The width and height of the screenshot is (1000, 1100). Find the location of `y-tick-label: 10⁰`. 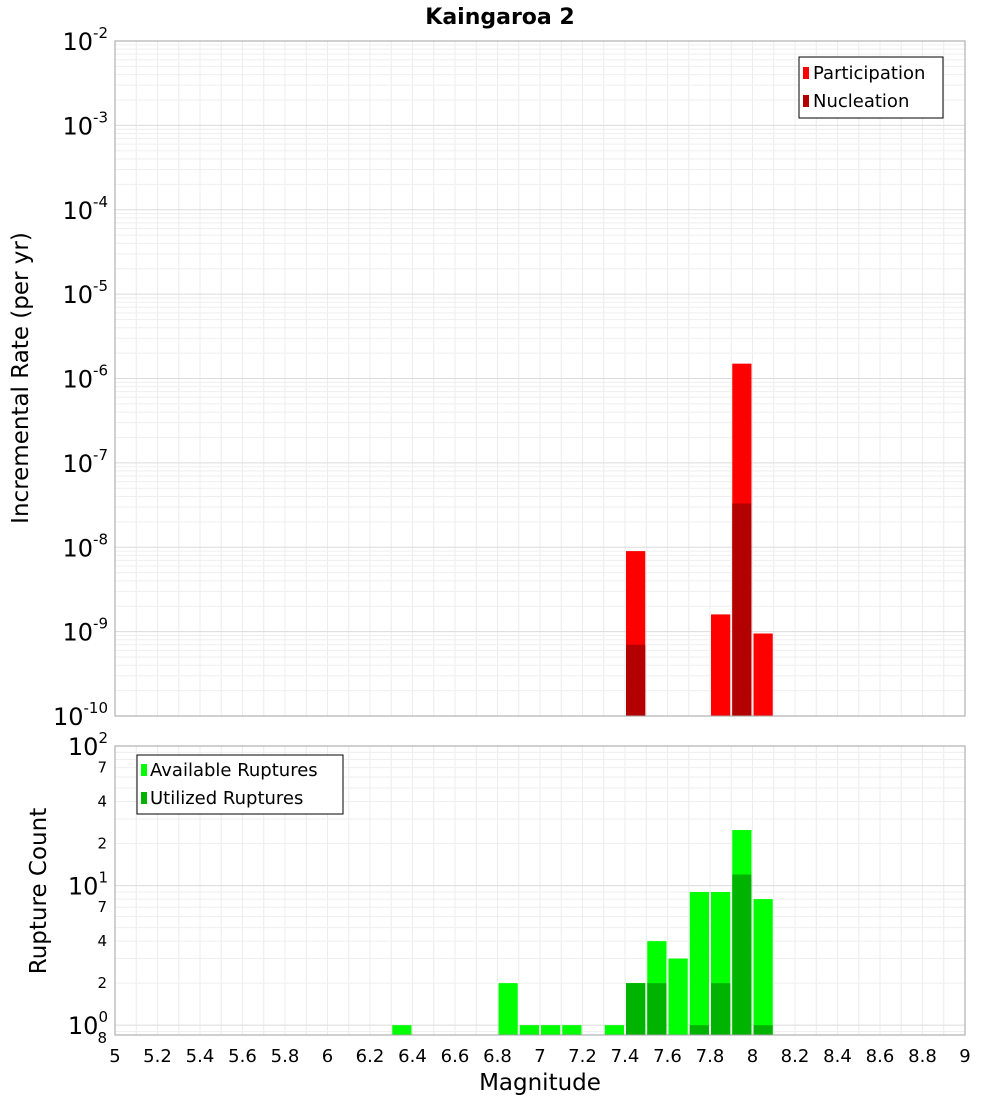

y-tick-label: 10⁰ is located at coordinates (88, 1024).